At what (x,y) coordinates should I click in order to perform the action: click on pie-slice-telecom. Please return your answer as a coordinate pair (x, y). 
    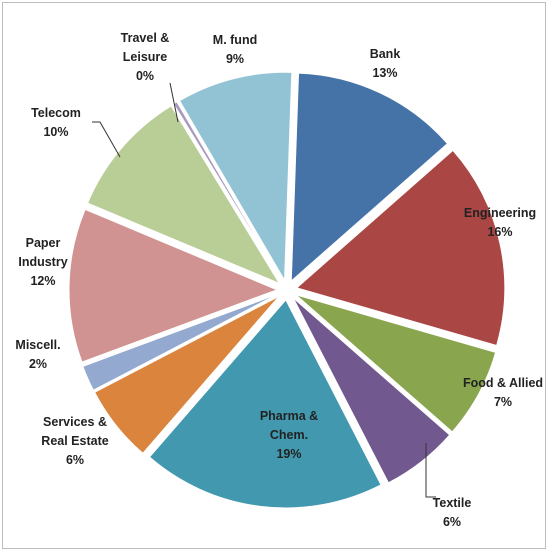
    Looking at the image, I should click on (183, 195).